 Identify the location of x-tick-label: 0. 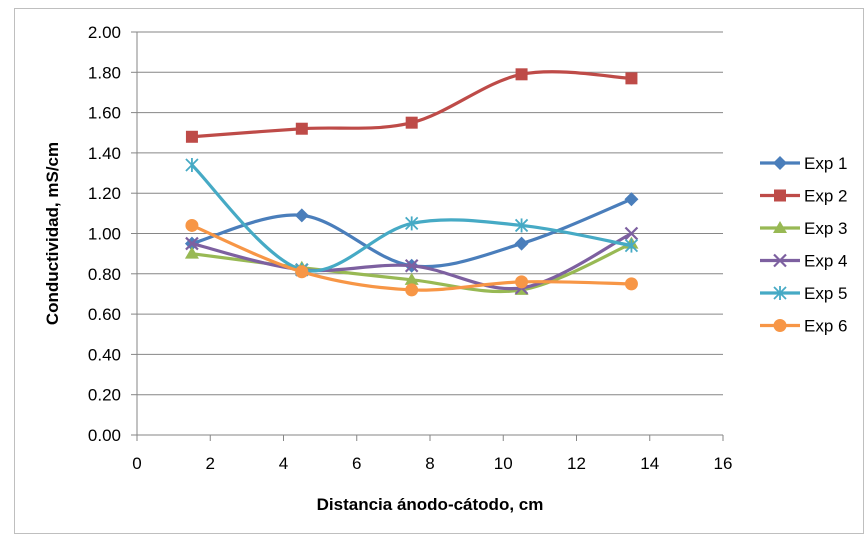
(136, 463).